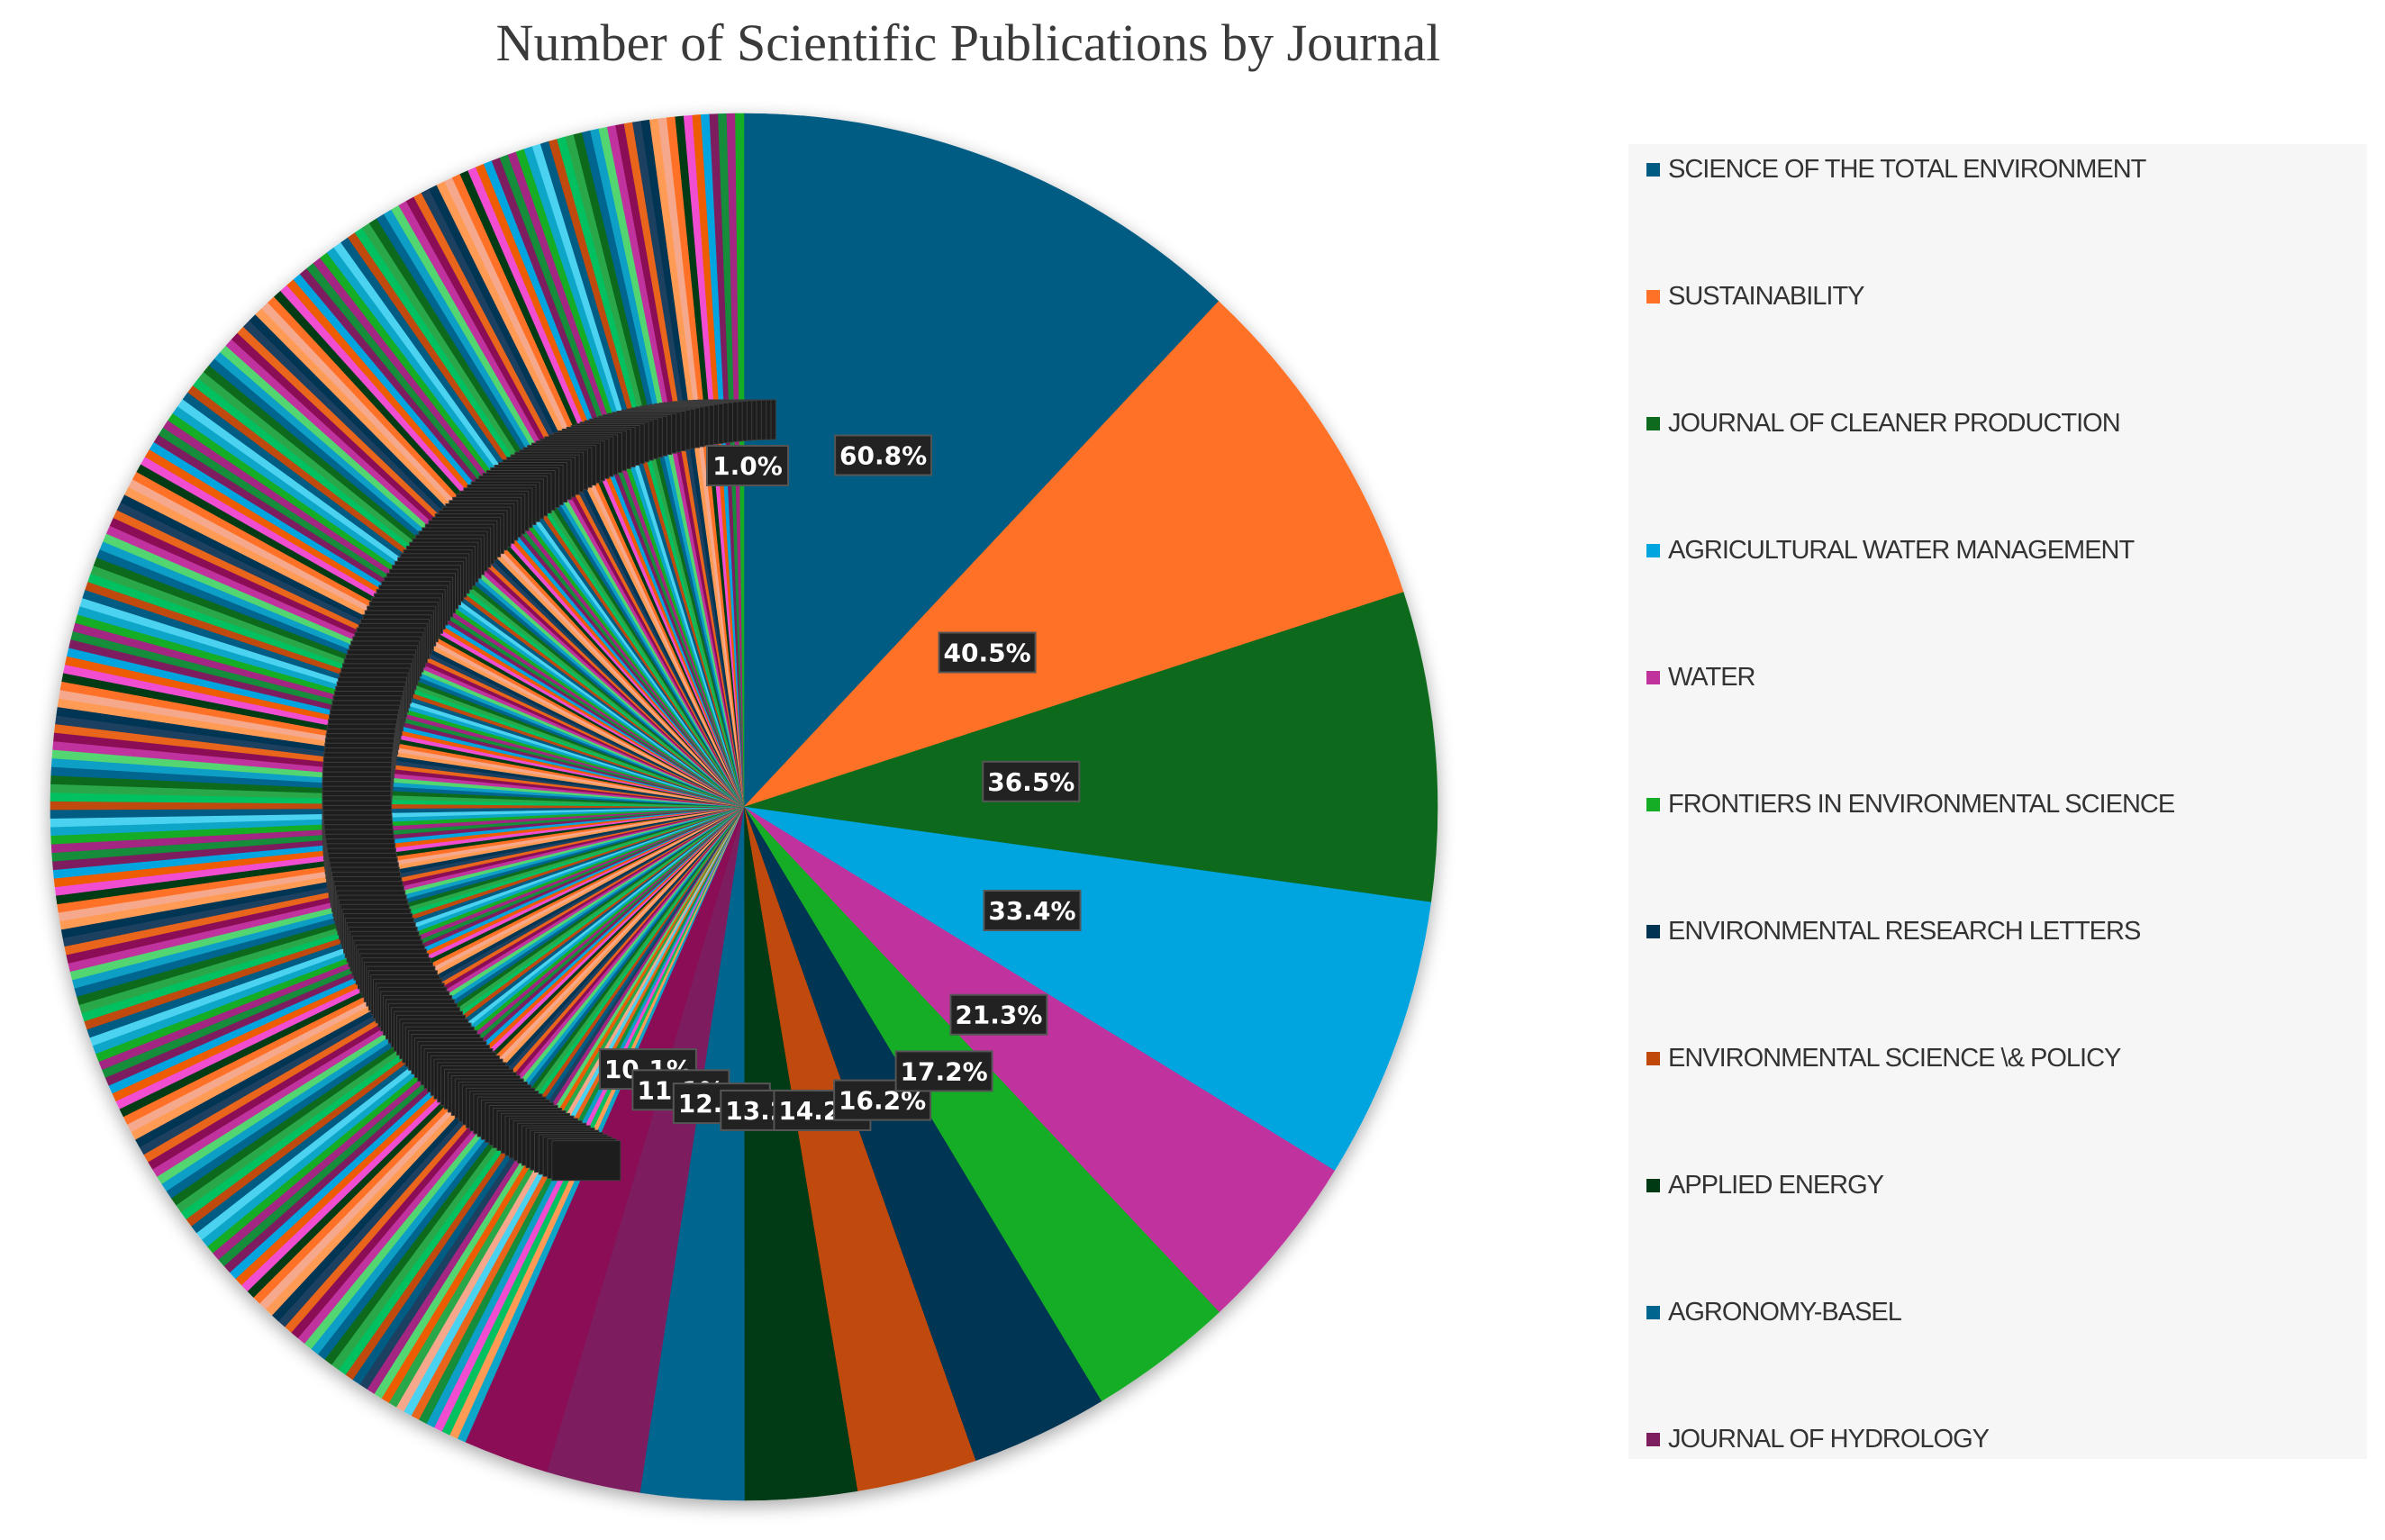 Image resolution: width=2385 pixels, height=1540 pixels. I want to click on legend-item: ENVIRONMENTAL RESEARCH LETTERS, so click(1893, 931).